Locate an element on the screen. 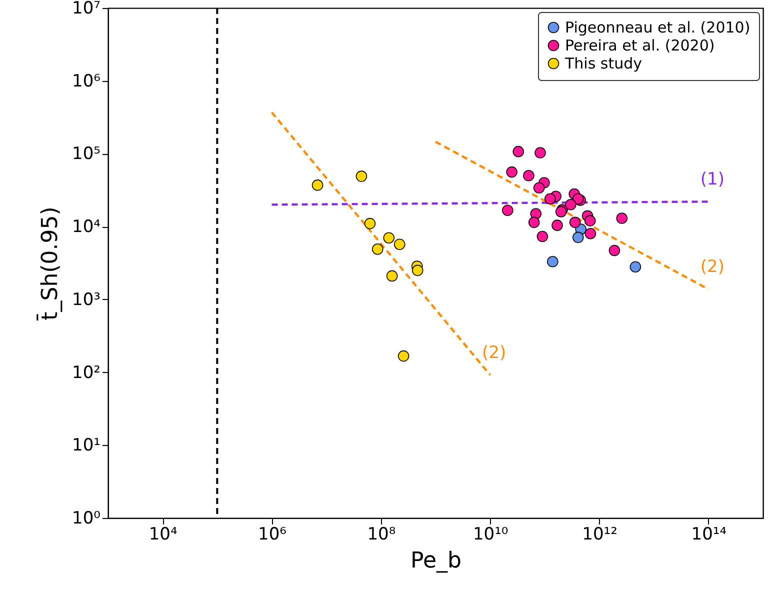  y-axis-title: t̄_Sh(0.95) is located at coordinates (50, 263).